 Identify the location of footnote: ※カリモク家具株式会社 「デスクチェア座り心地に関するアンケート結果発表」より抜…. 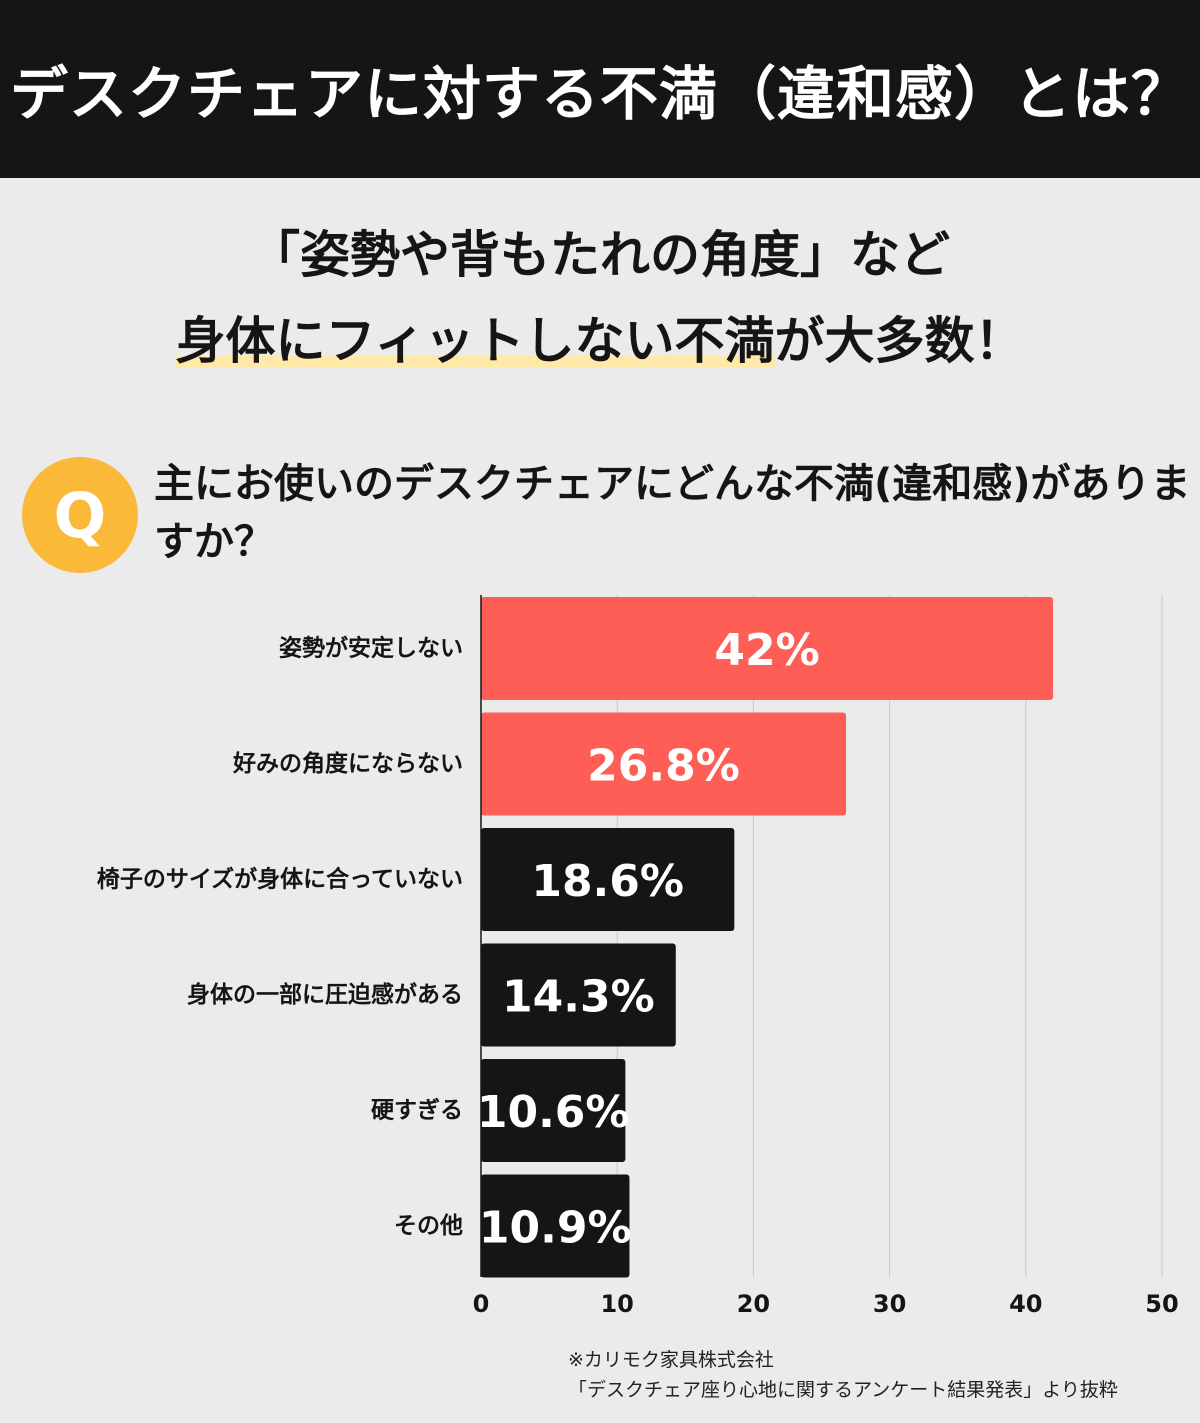
(843, 1375).